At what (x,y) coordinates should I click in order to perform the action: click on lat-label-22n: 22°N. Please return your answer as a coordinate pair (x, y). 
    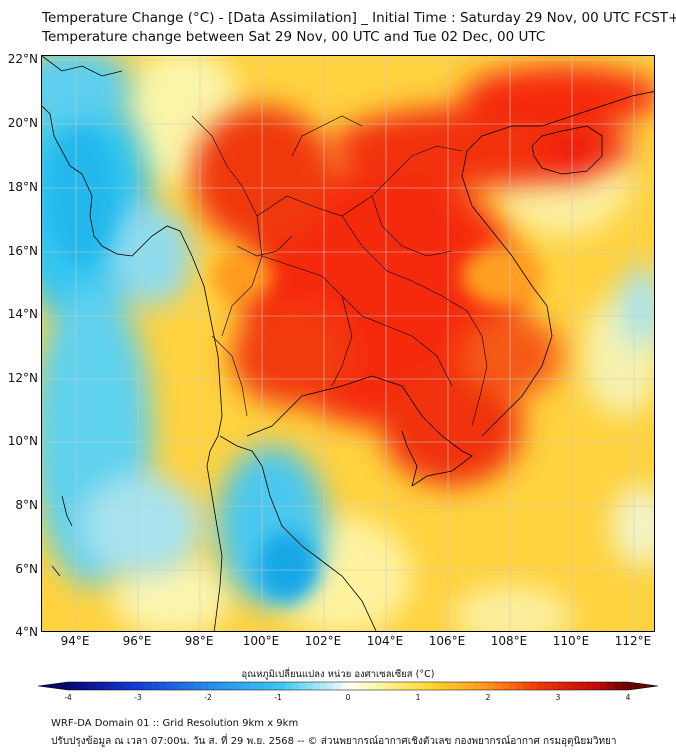
    Looking at the image, I should click on (22, 59).